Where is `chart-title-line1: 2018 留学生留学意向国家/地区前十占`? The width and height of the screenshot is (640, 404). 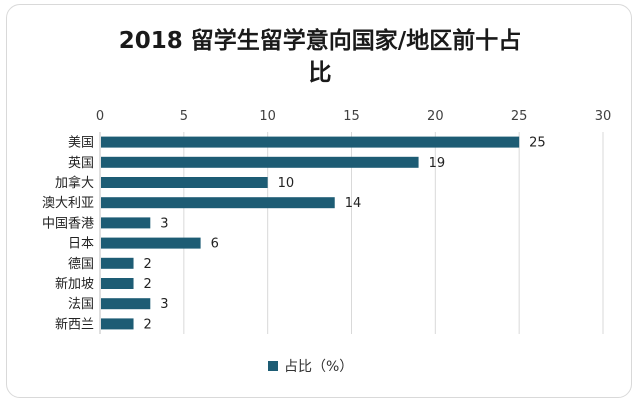 chart-title-line1: 2018 留学生留学意向国家/地区前十占 is located at coordinates (320, 41).